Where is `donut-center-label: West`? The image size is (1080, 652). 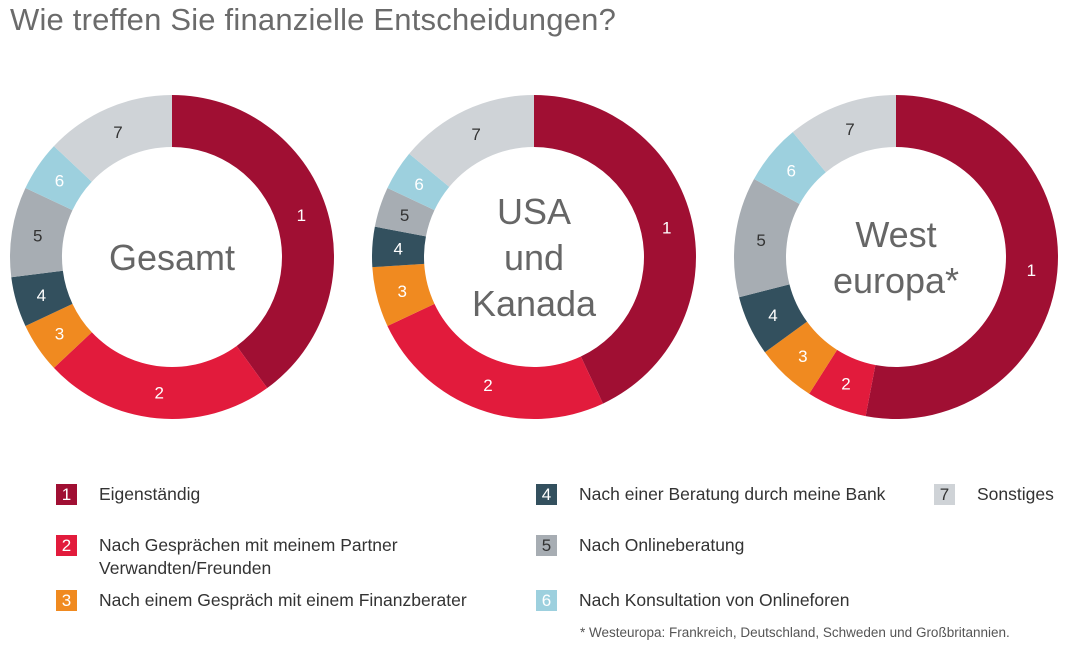 donut-center-label: West is located at coordinates (895, 234).